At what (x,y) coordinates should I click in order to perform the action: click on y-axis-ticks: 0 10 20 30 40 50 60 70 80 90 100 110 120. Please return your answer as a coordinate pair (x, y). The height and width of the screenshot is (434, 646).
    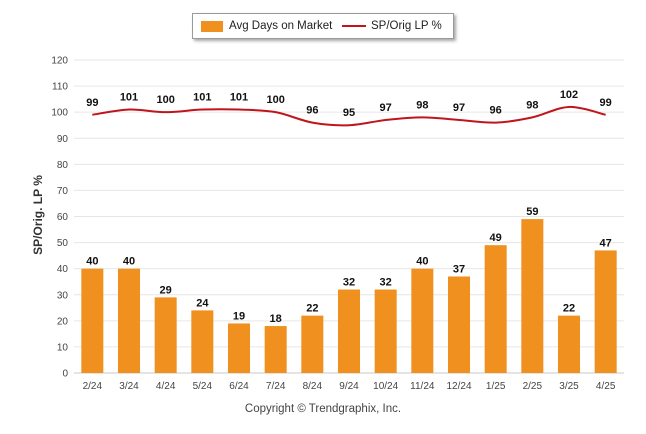
    Looking at the image, I should click on (59, 218).